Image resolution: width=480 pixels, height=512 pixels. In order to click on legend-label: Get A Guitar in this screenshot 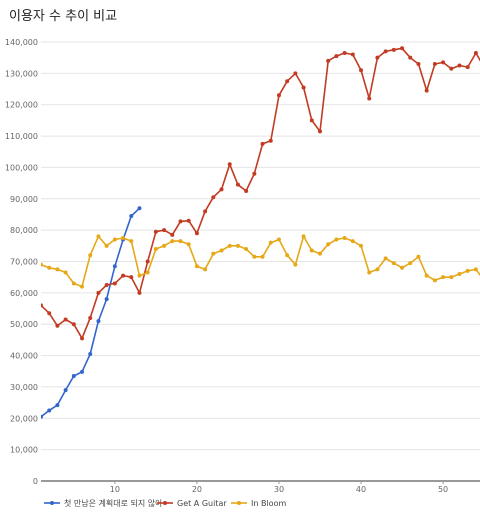, I will do `click(202, 503)`.